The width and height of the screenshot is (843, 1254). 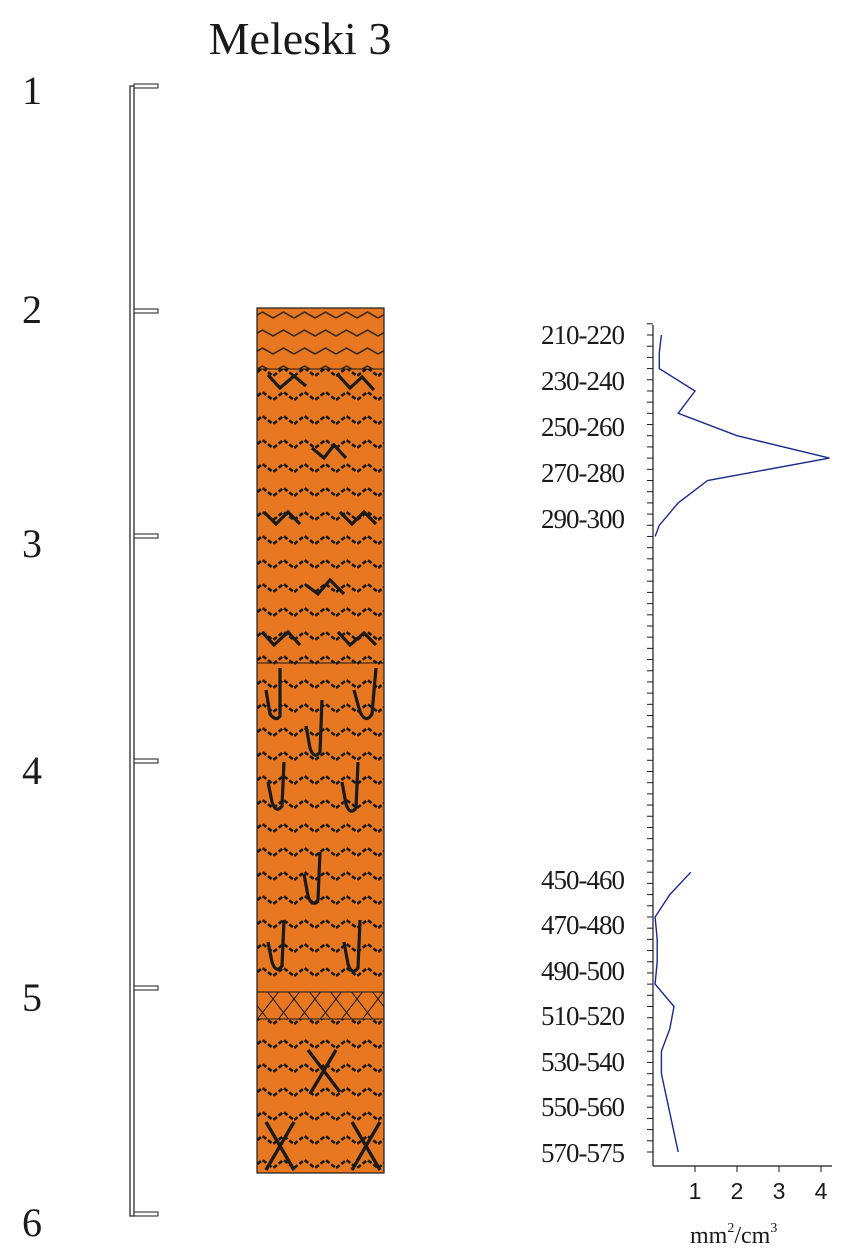 I want to click on depth-label: 5, so click(x=32, y=997).